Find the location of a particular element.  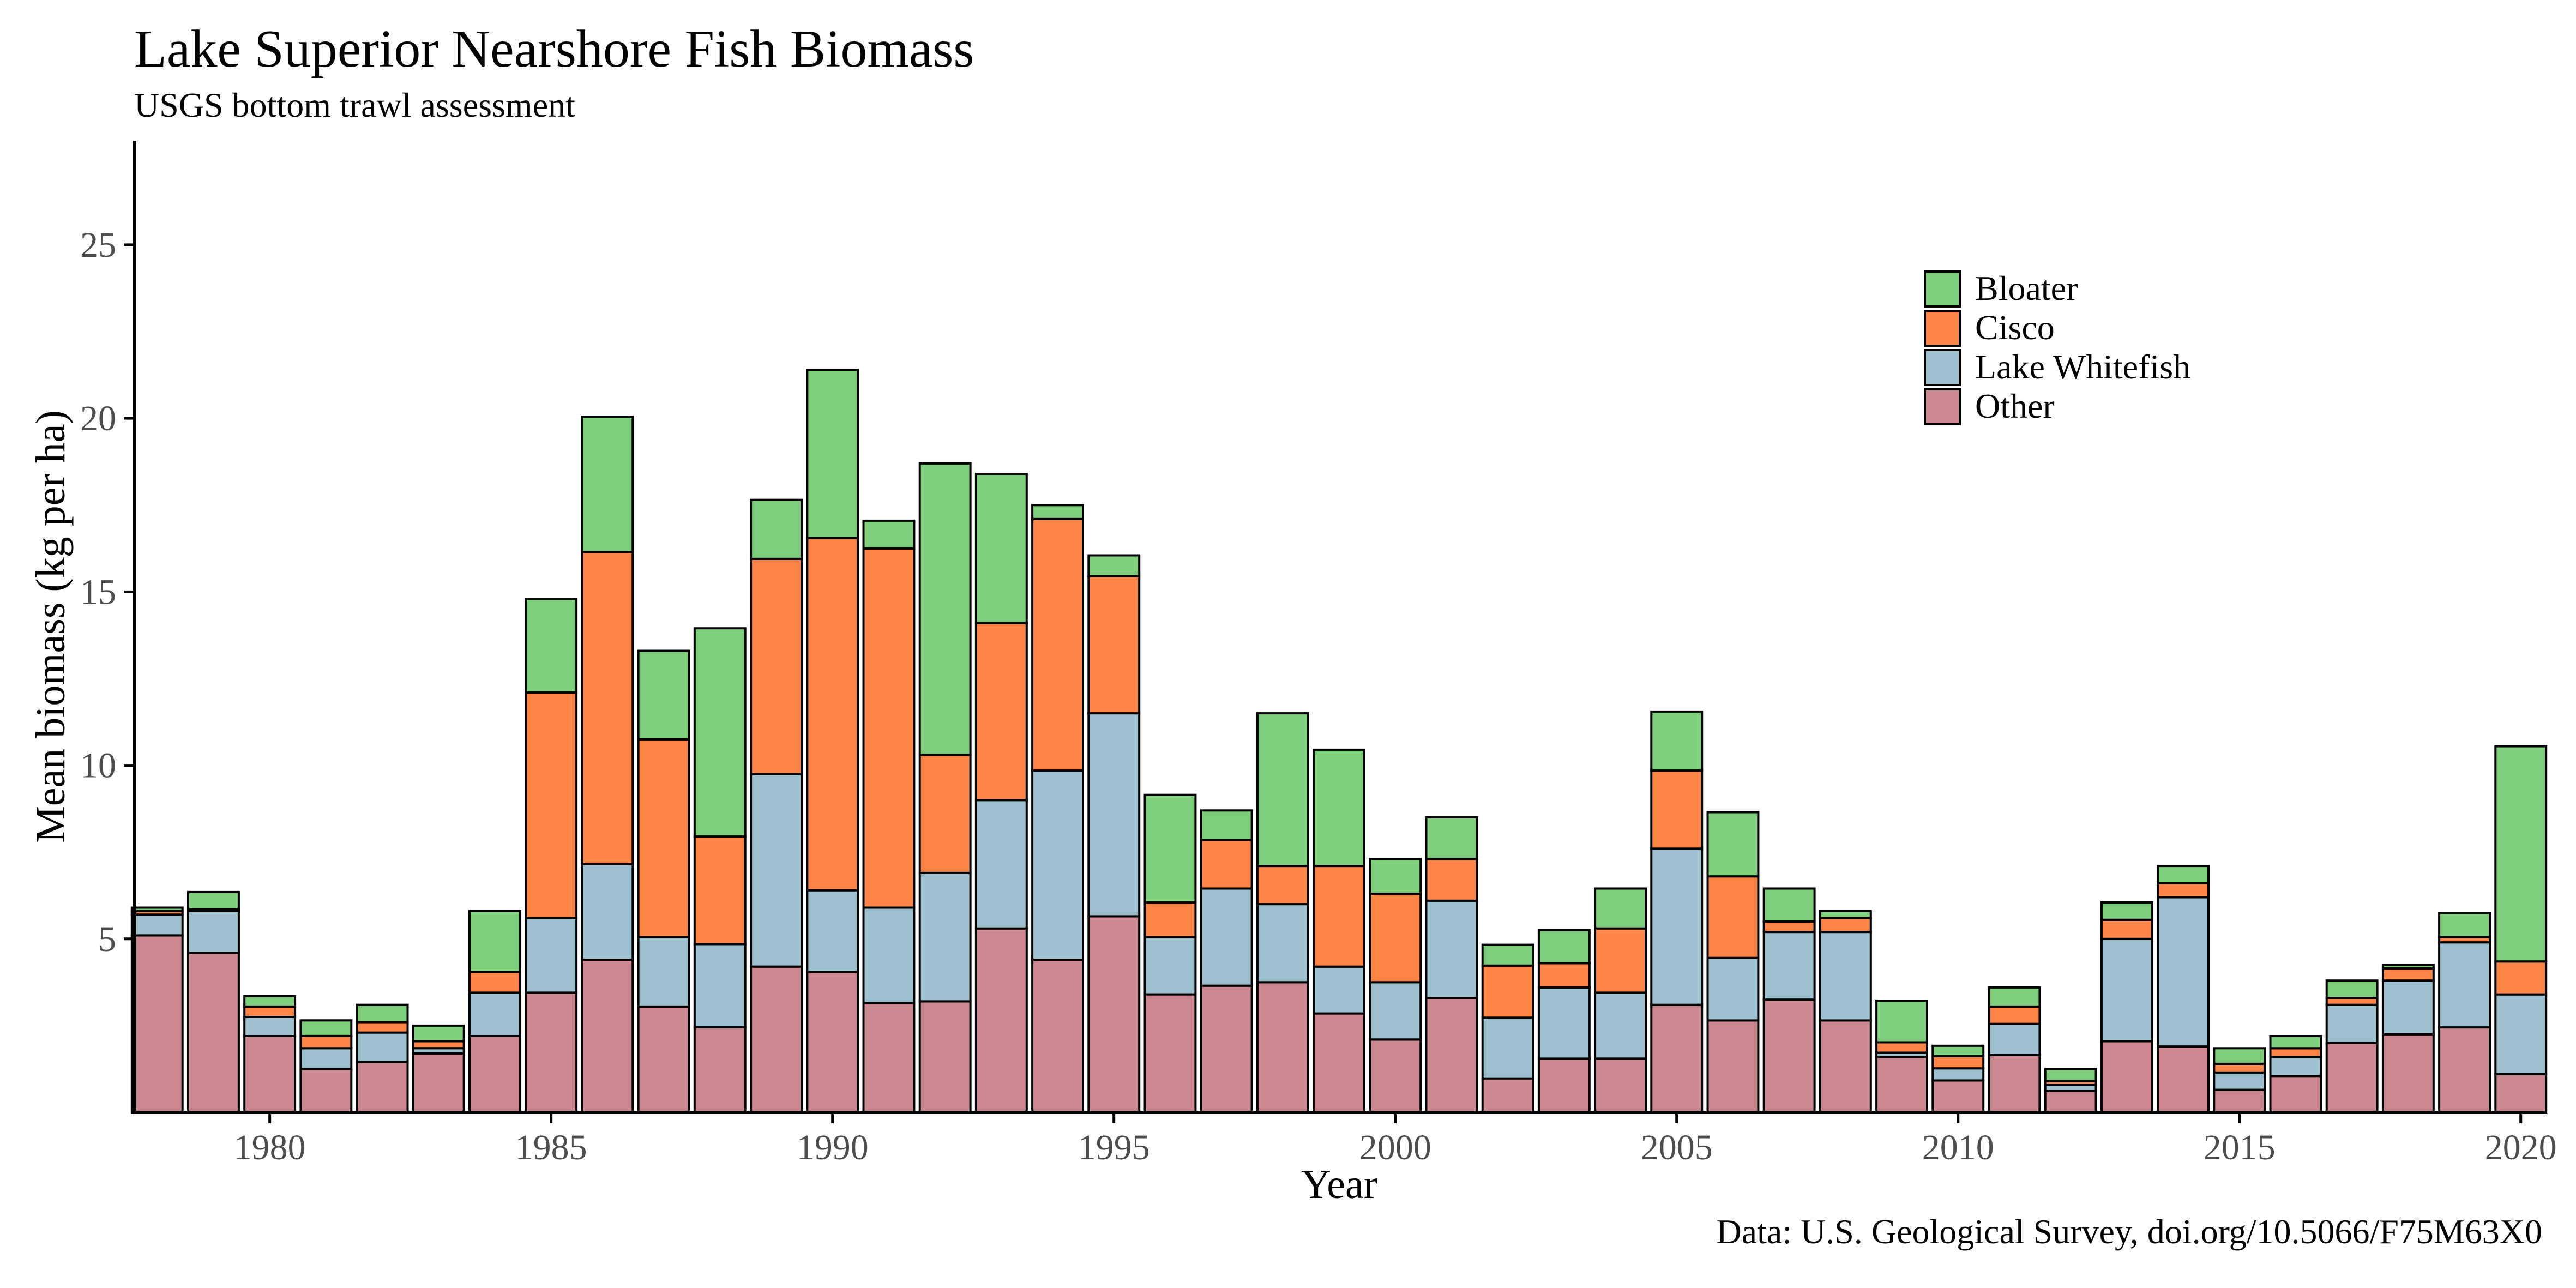

y-tick-label: 10 is located at coordinates (98, 766).